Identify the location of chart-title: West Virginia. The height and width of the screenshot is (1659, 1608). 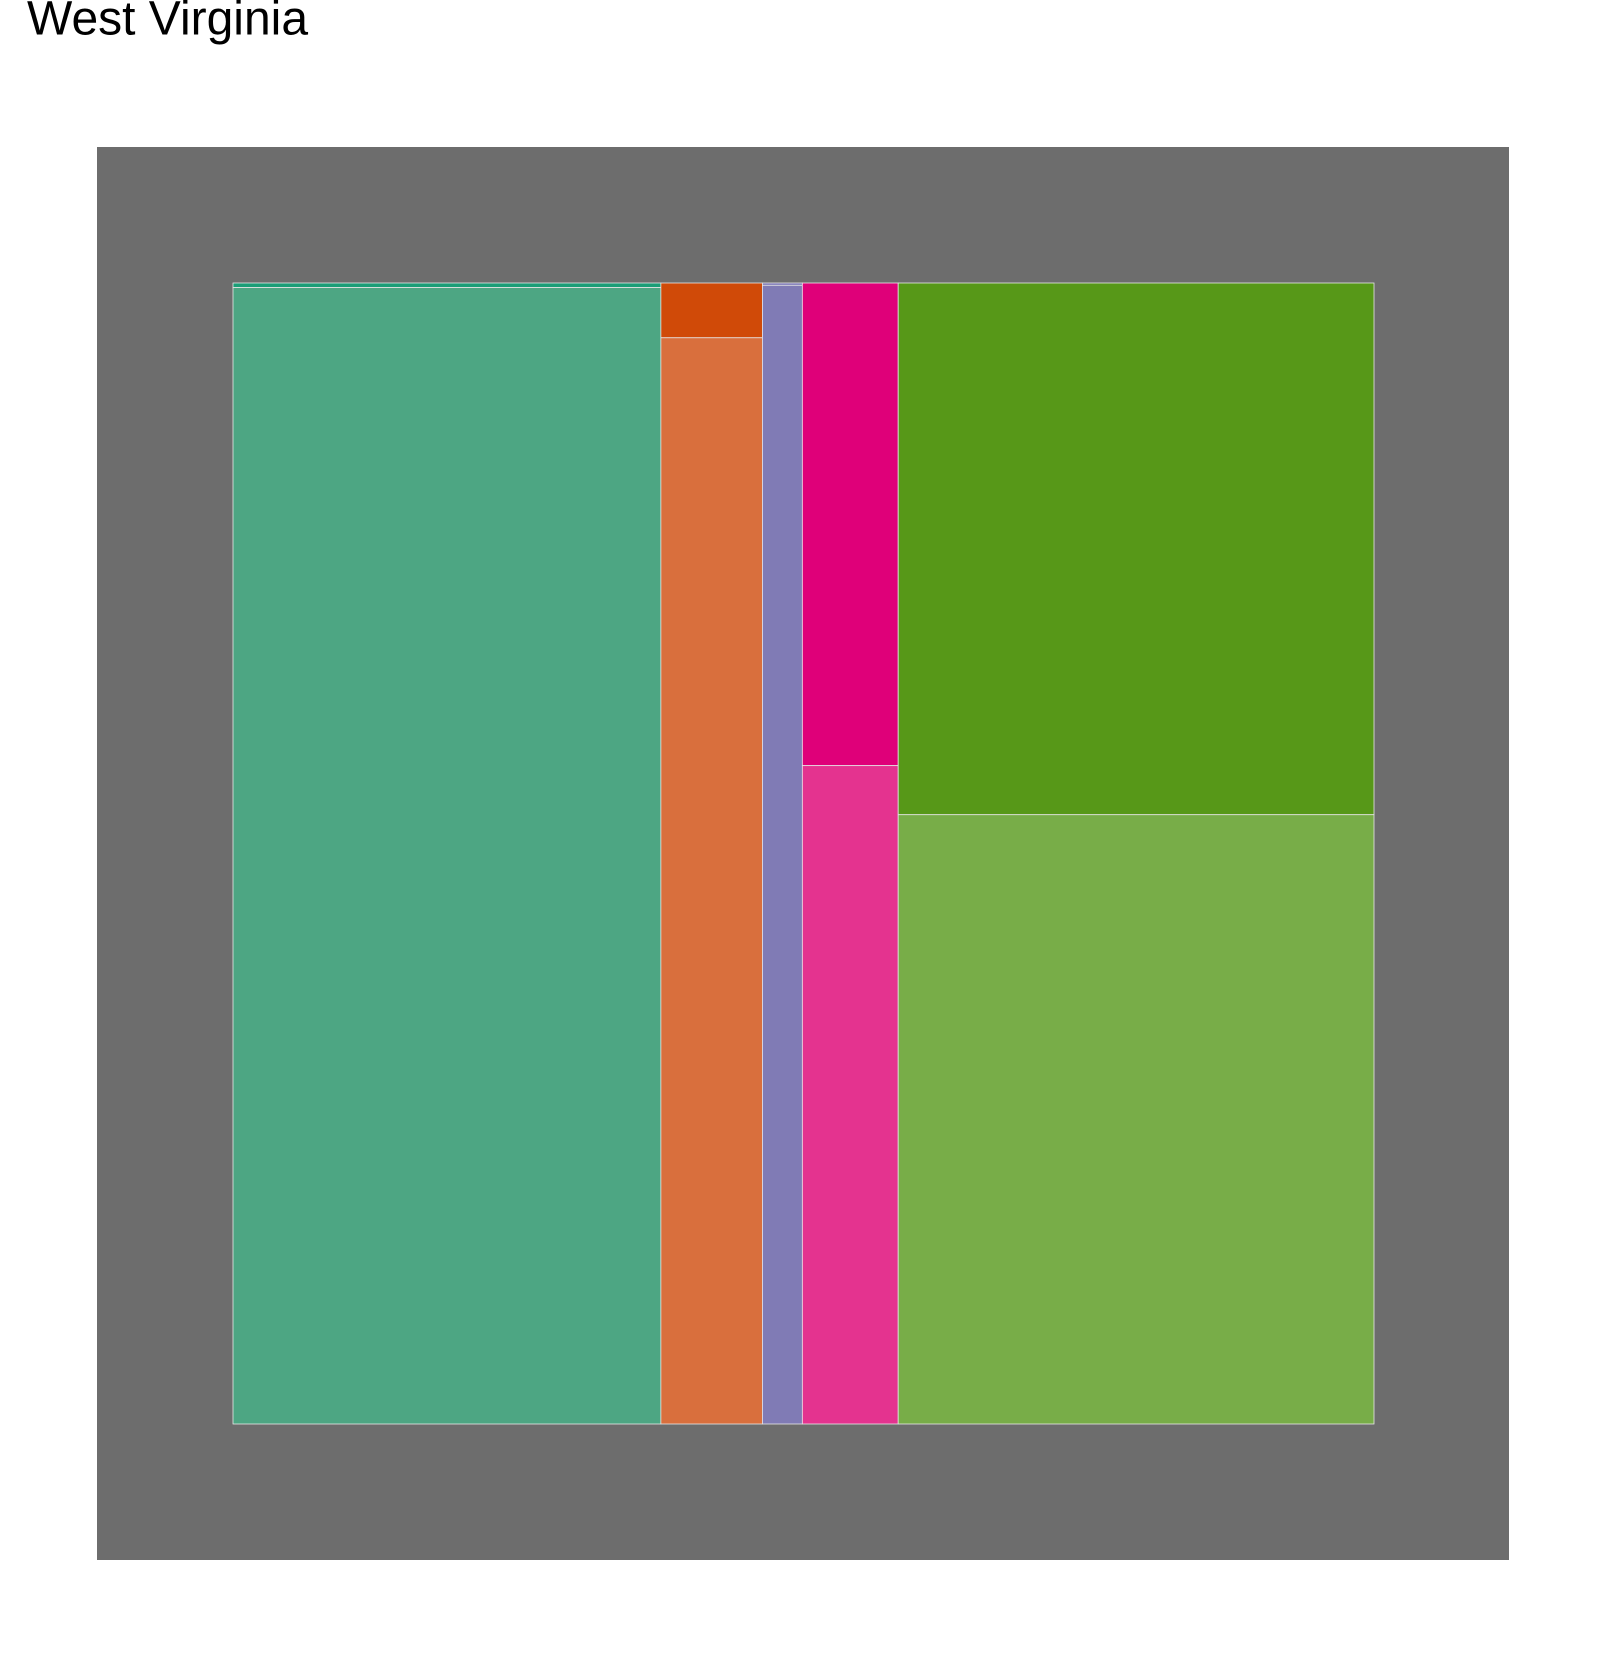
(167, 23).